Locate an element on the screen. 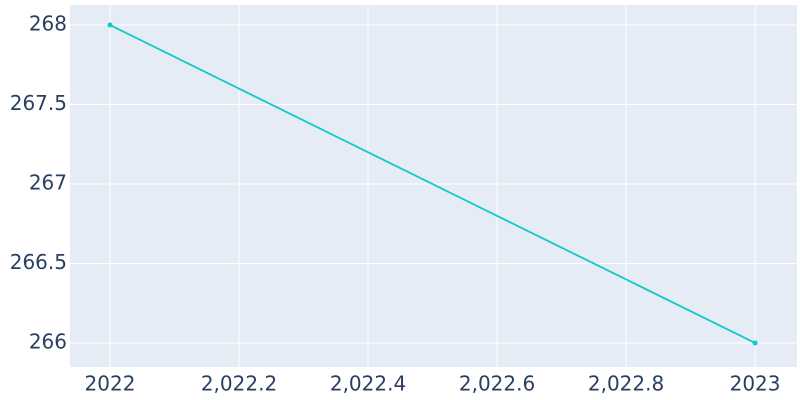  x-tick-label: 2023 is located at coordinates (755, 384).